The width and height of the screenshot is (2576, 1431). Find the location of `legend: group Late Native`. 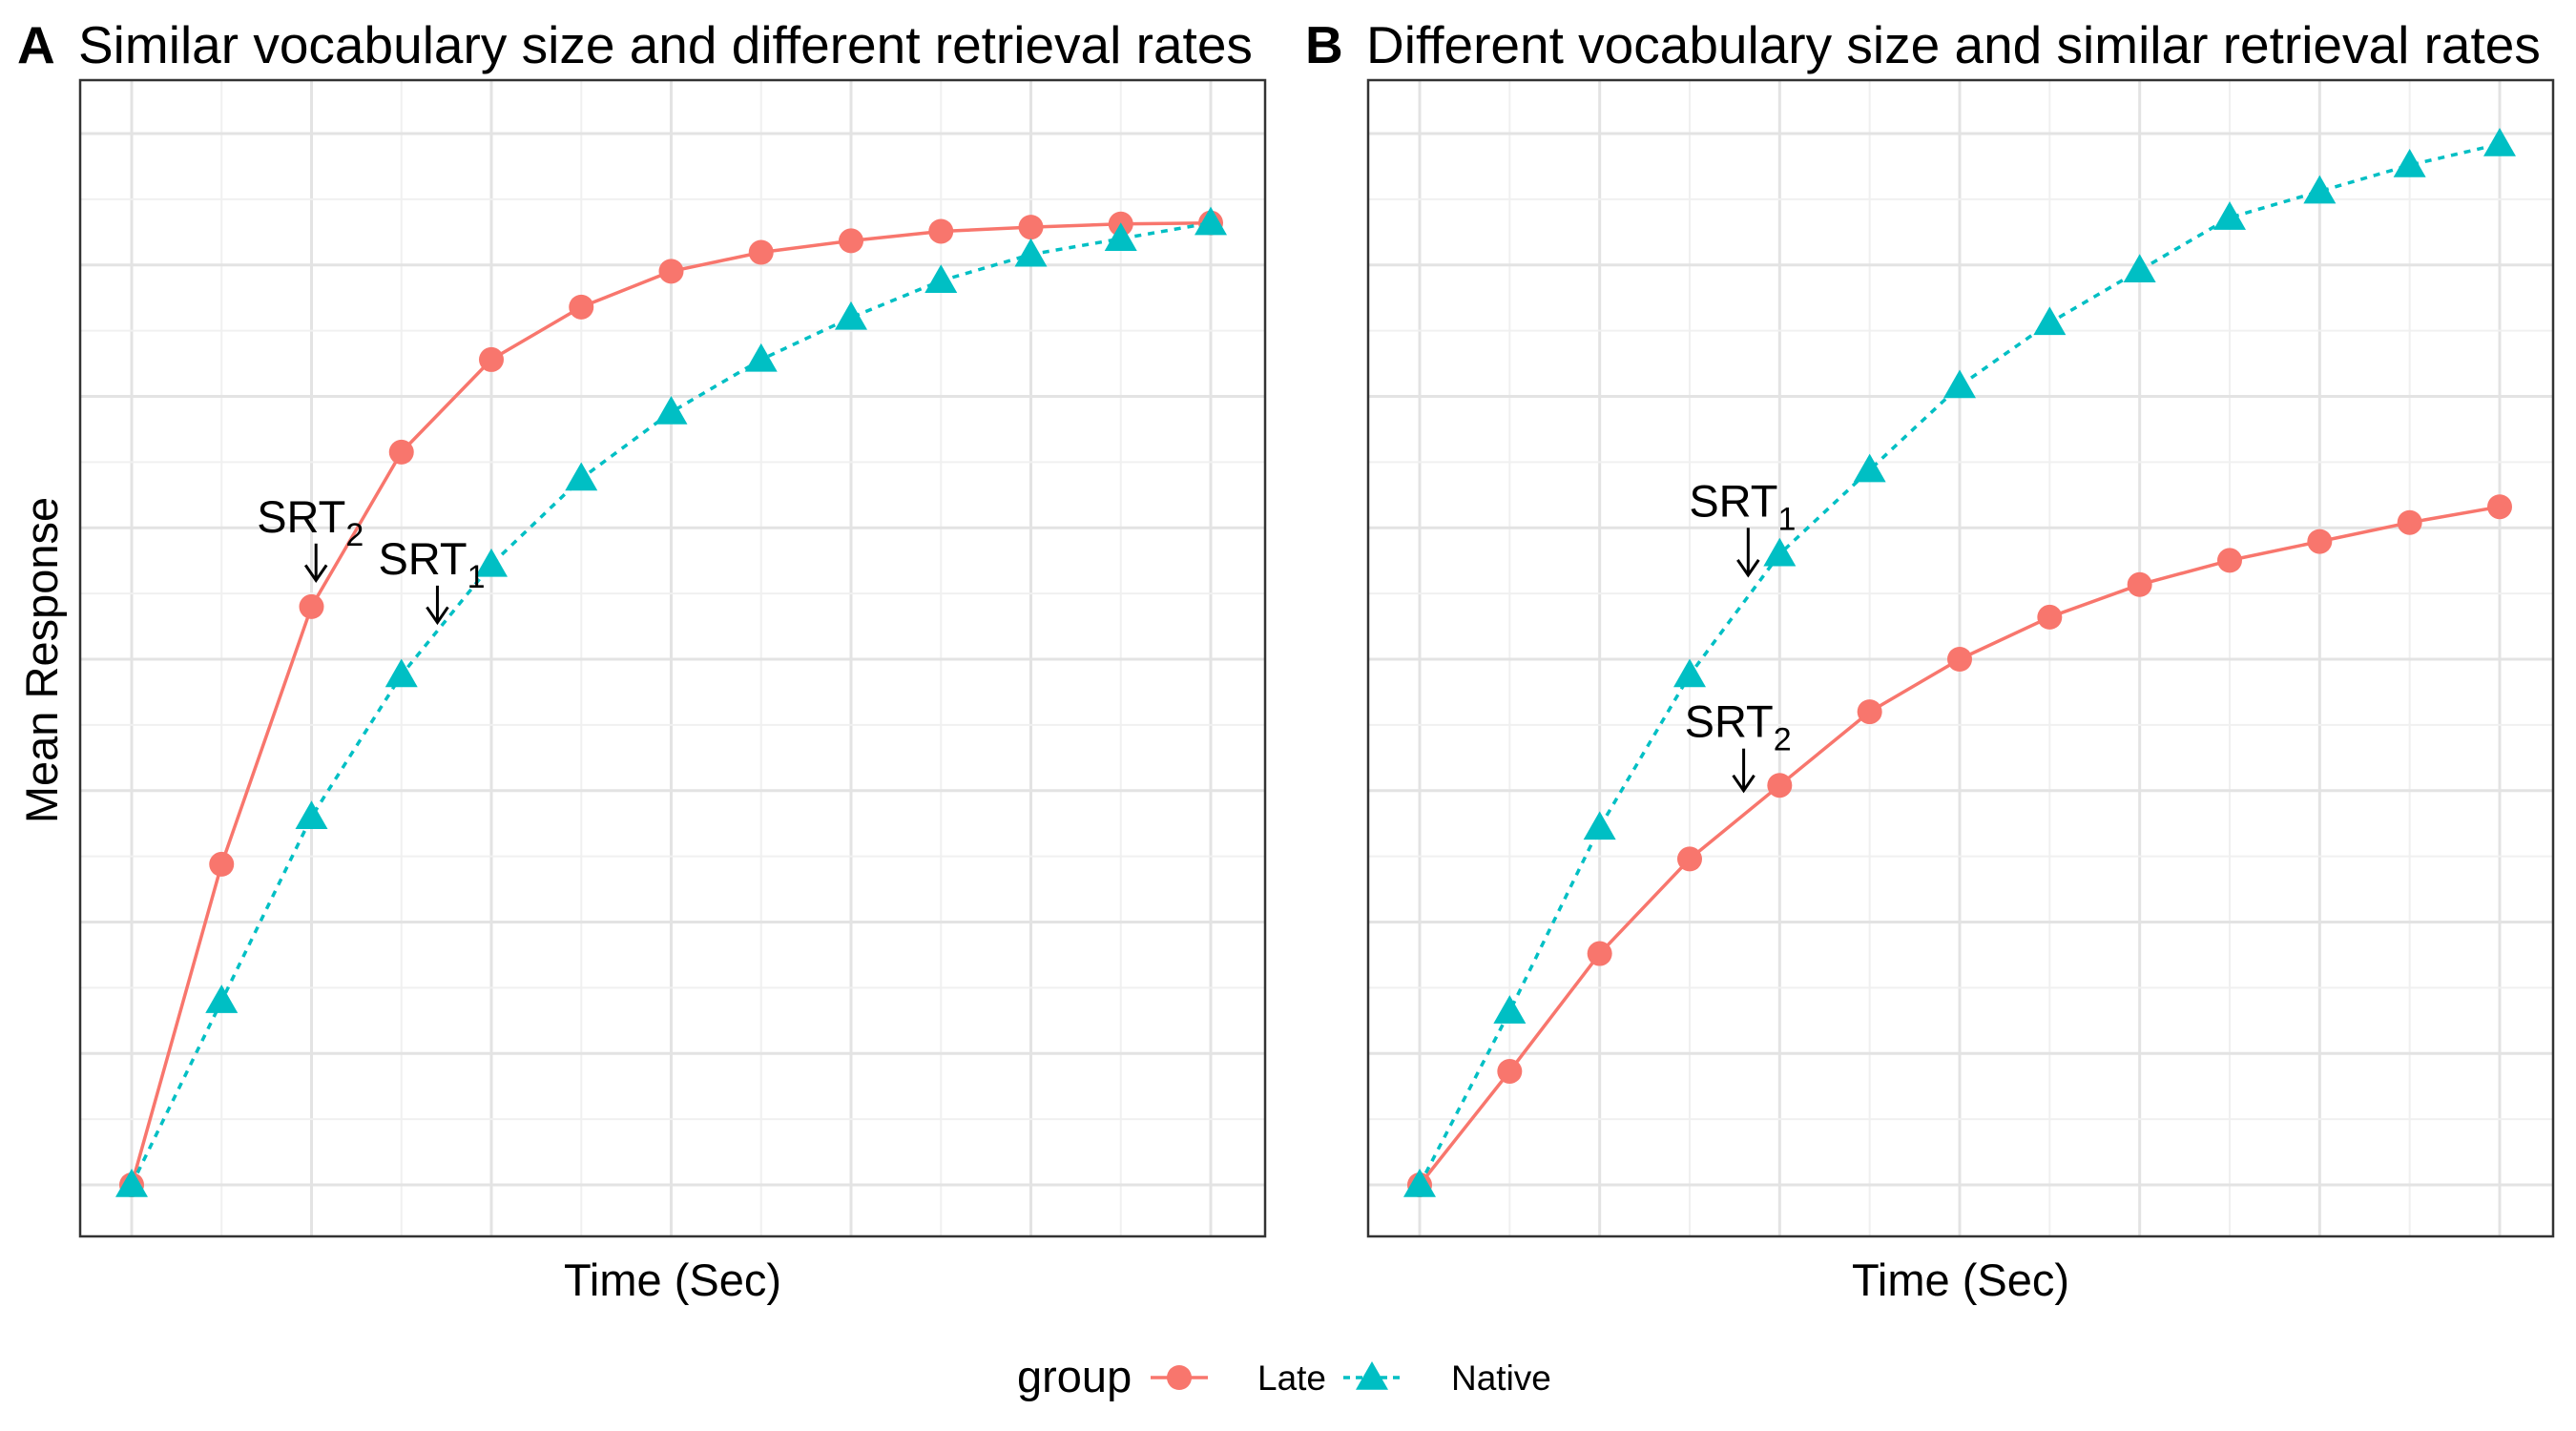

legend: group Late Native is located at coordinates (1284, 1376).